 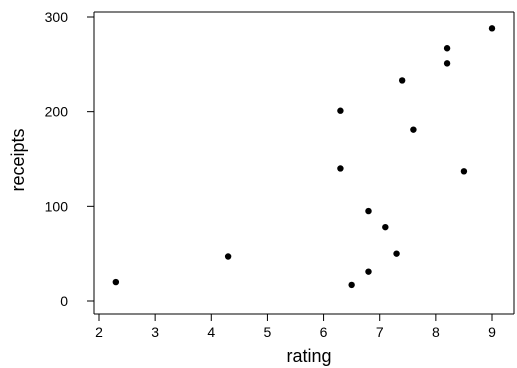 What do you see at coordinates (57, 17) in the screenshot?
I see `y-tick-label: 300` at bounding box center [57, 17].